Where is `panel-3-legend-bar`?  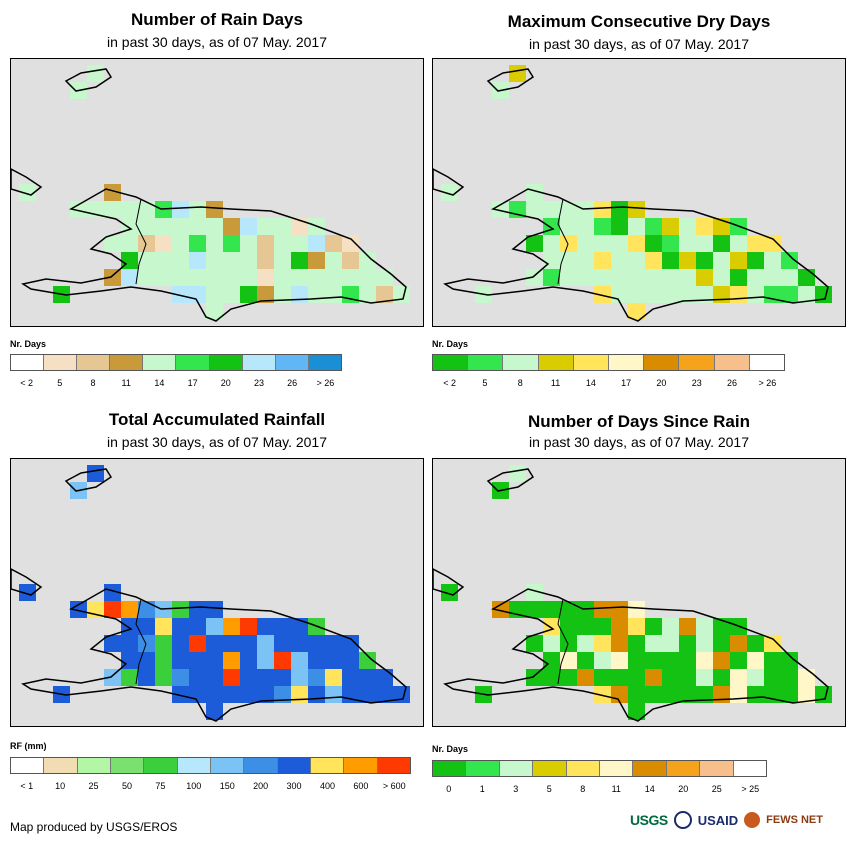
panel-3-legend-bar is located at coordinates (210, 765).